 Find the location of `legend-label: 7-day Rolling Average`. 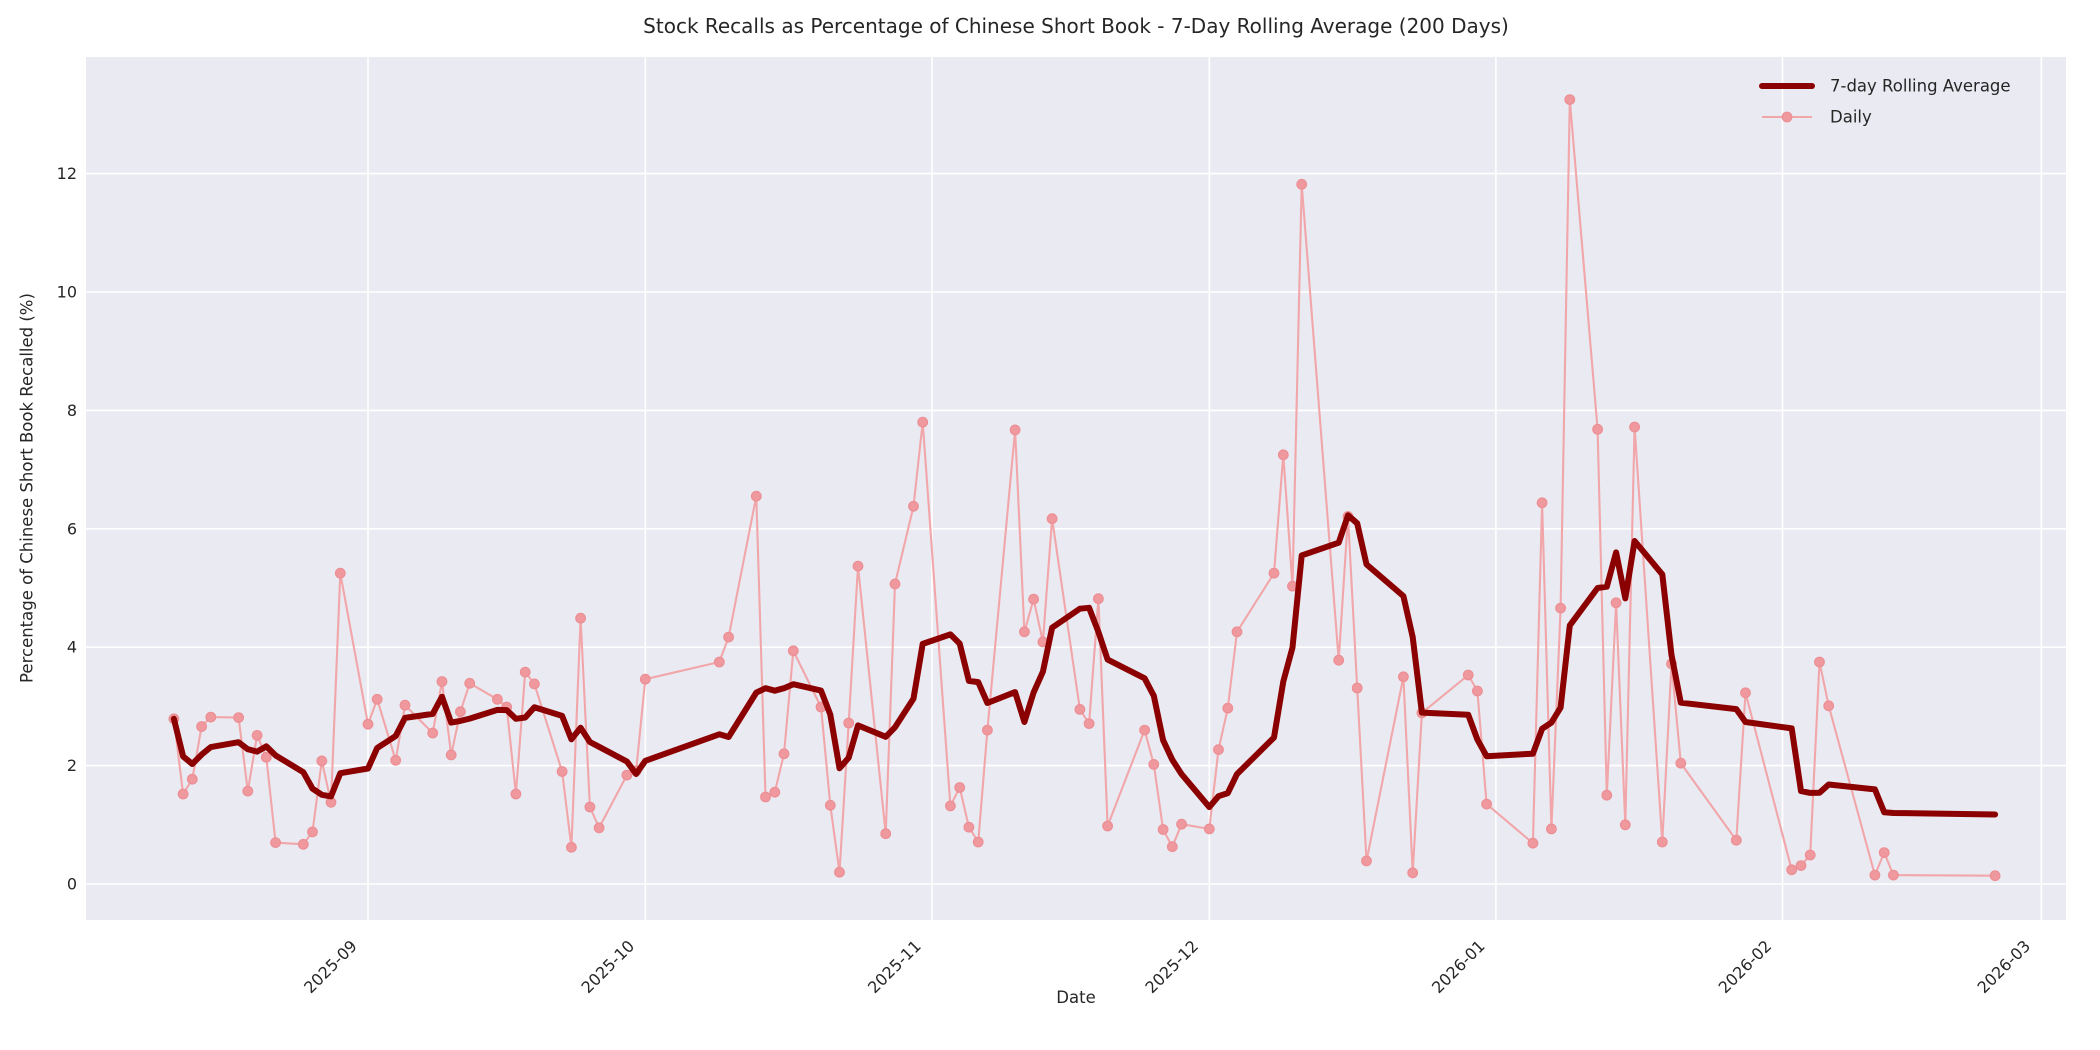

legend-label: 7-day Rolling Average is located at coordinates (1920, 86).